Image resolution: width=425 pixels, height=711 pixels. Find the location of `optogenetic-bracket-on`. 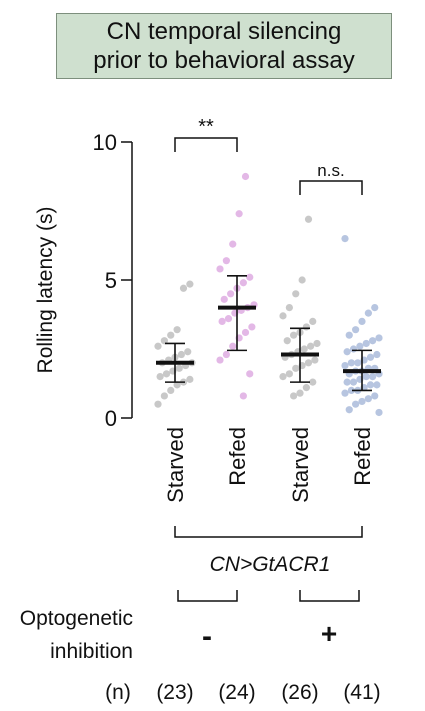

optogenetic-bracket-on is located at coordinates (329, 596).